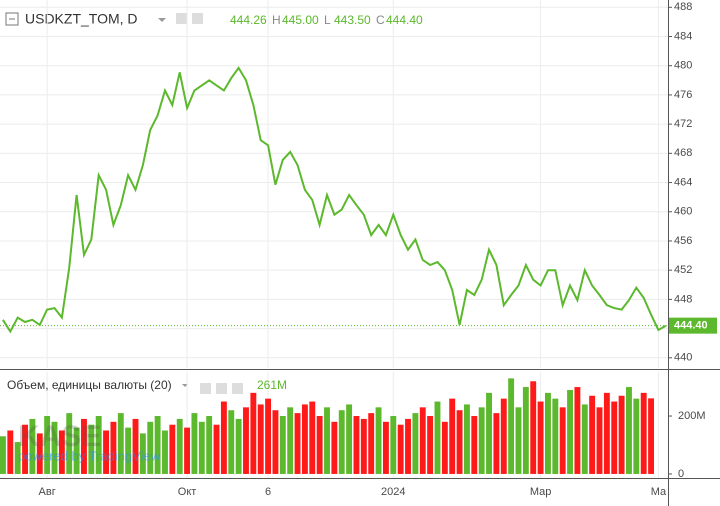  I want to click on x-tick-label: Мар, so click(541, 492).